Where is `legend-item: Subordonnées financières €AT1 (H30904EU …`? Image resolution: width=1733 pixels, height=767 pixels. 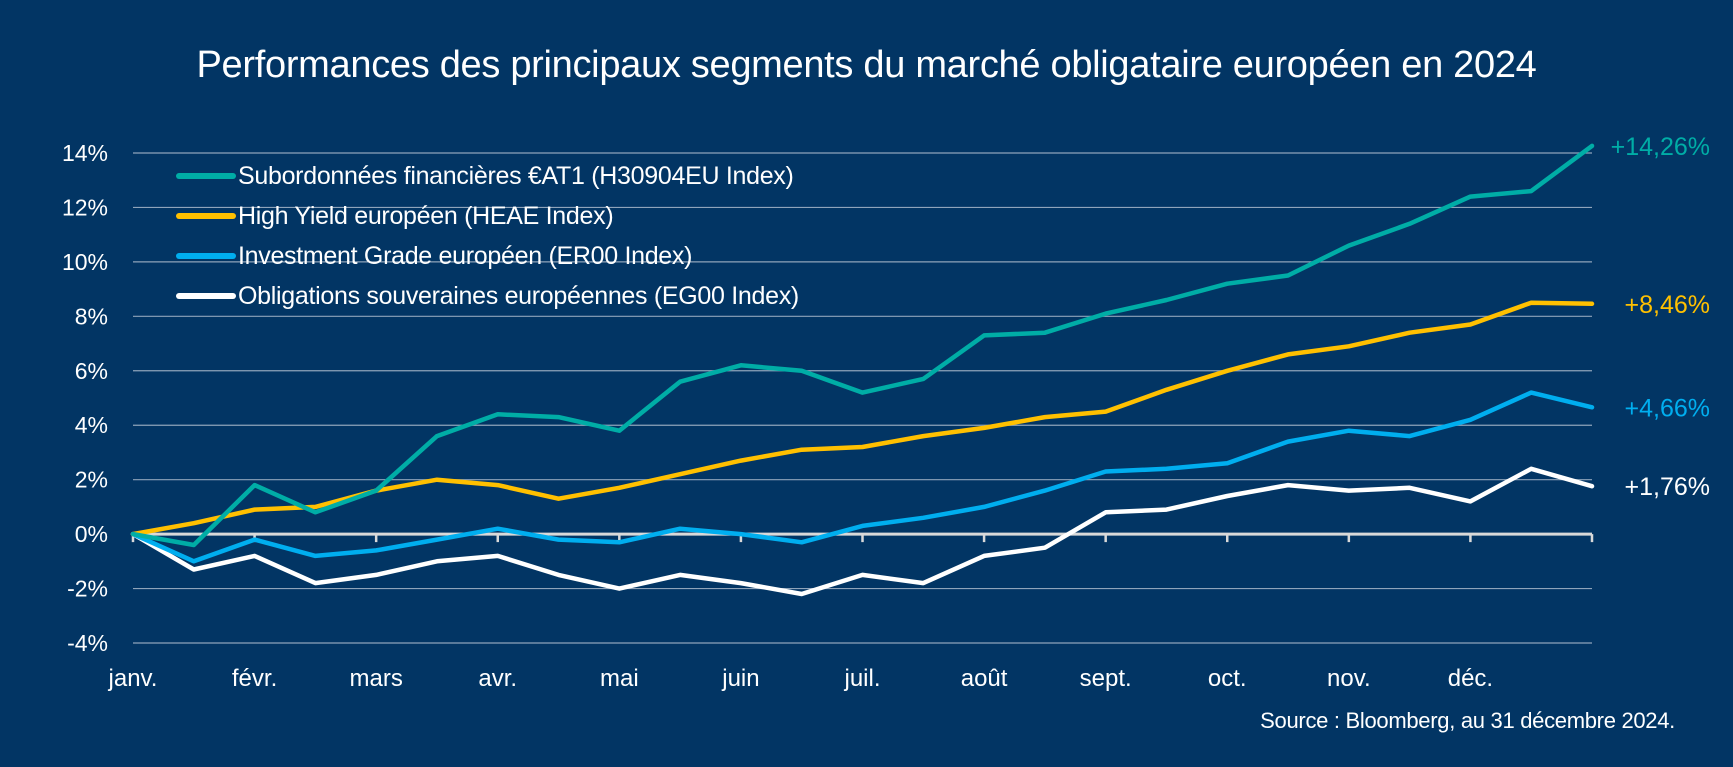 legend-item: Subordonnées financières €AT1 (H30904EU … is located at coordinates (487, 176).